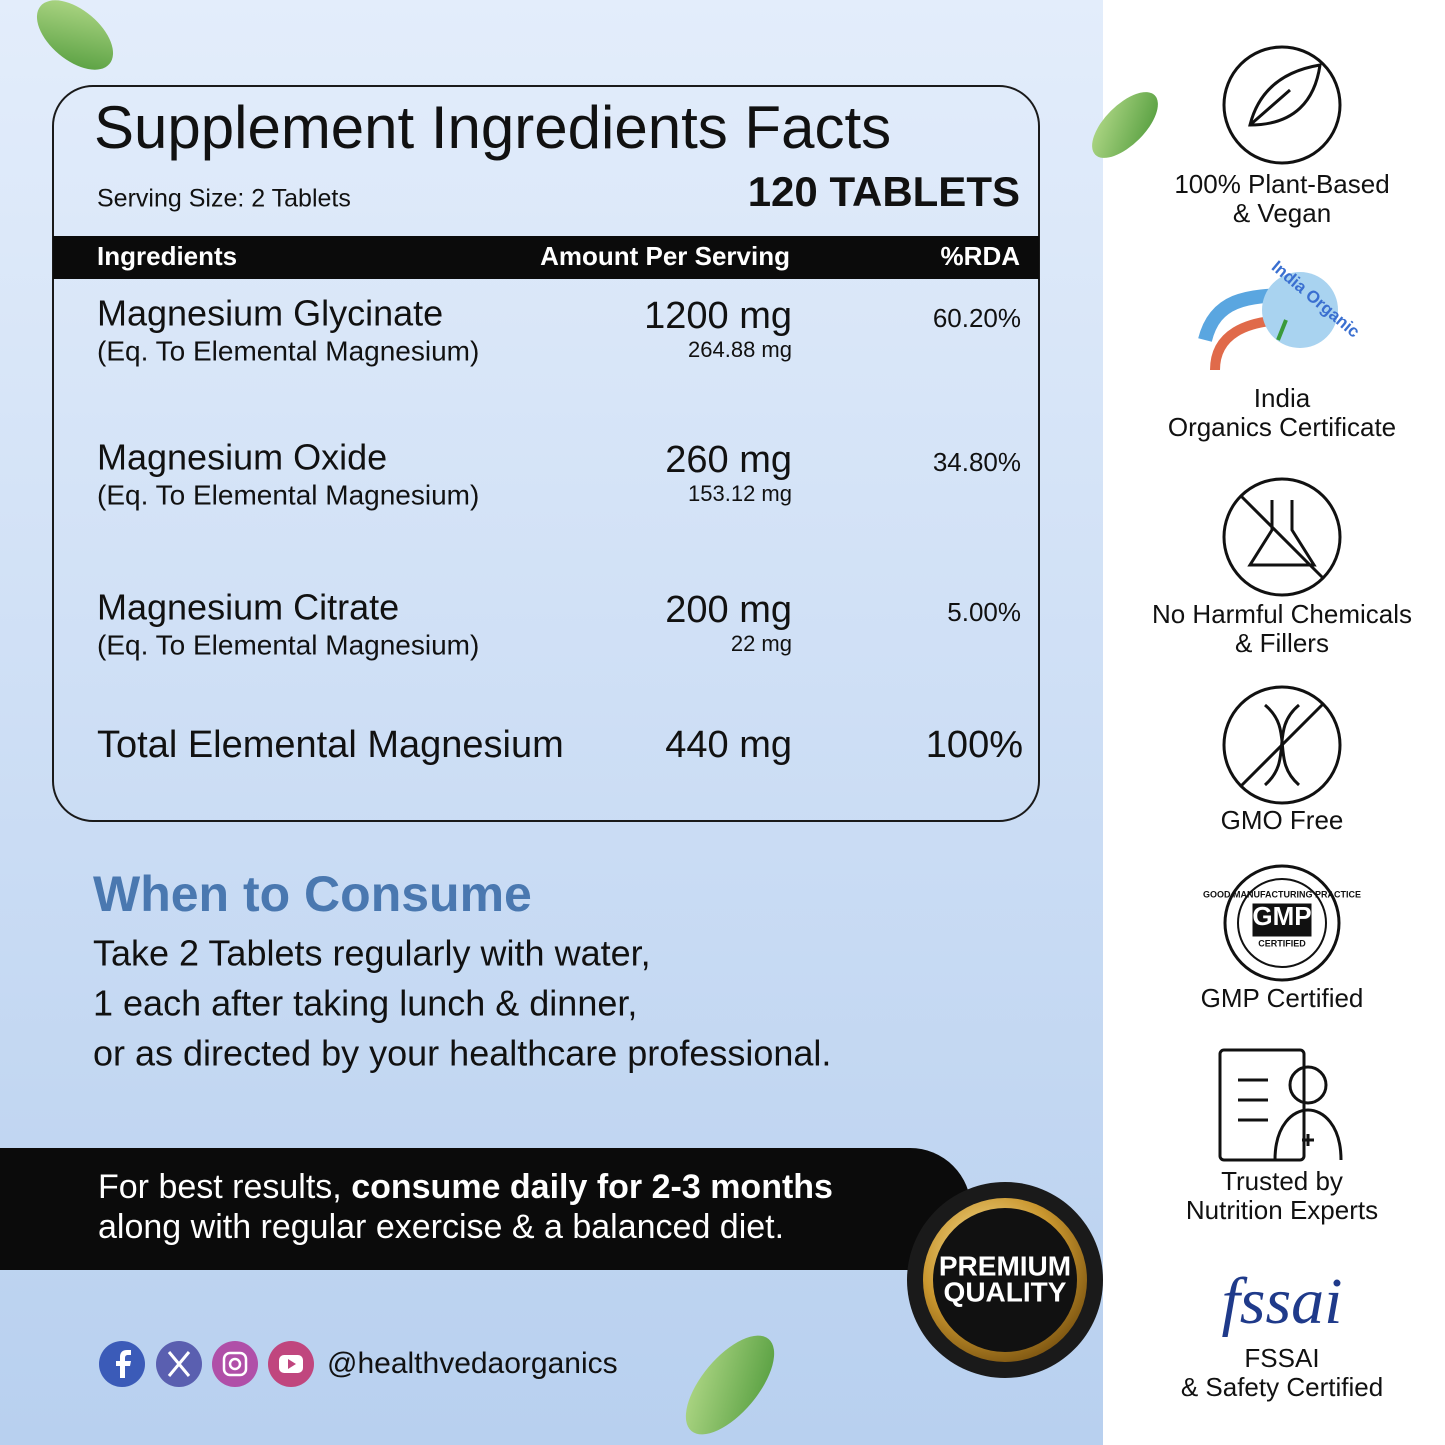 The height and width of the screenshot is (1445, 1445). I want to click on tablet-count: 120 TABLETS, so click(884, 191).